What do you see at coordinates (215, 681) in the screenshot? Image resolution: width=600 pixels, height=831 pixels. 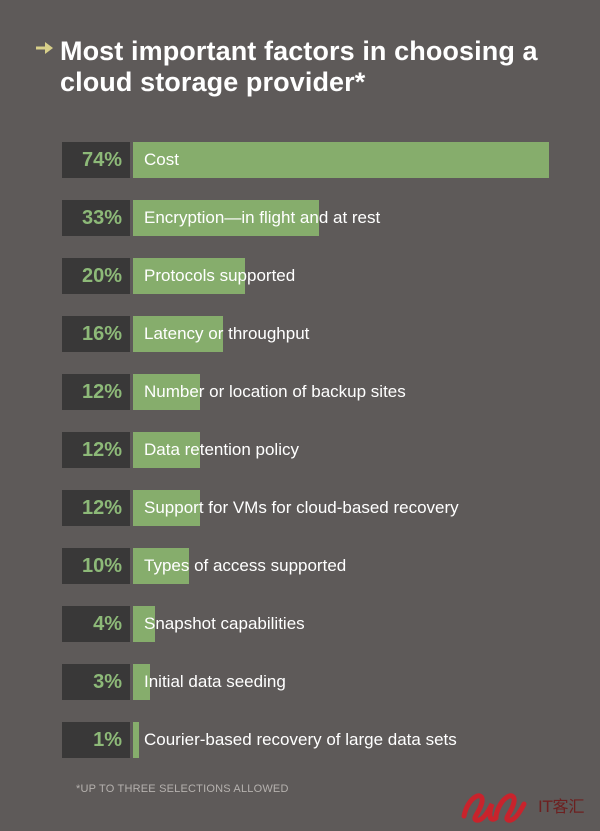 I see `bar-category-label: Initial data seeding` at bounding box center [215, 681].